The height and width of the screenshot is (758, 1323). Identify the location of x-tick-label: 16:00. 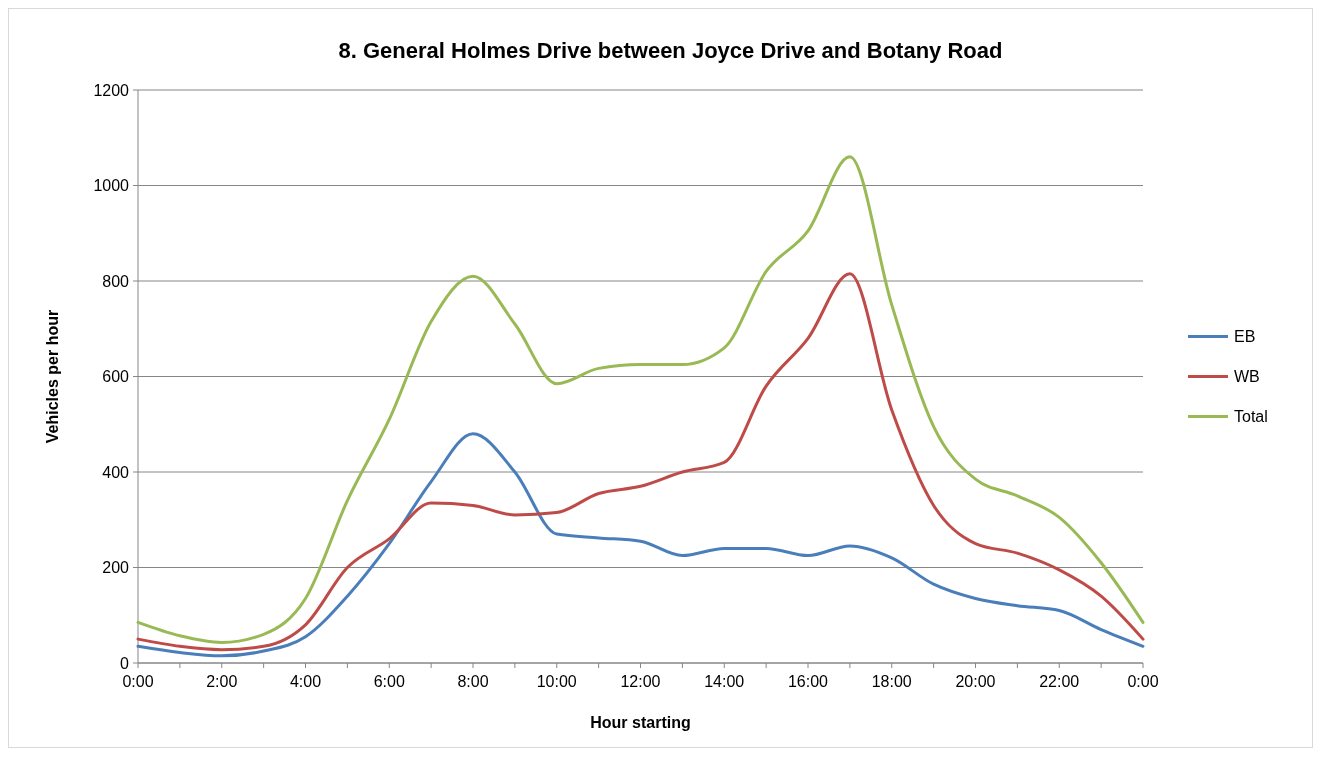
(808, 681).